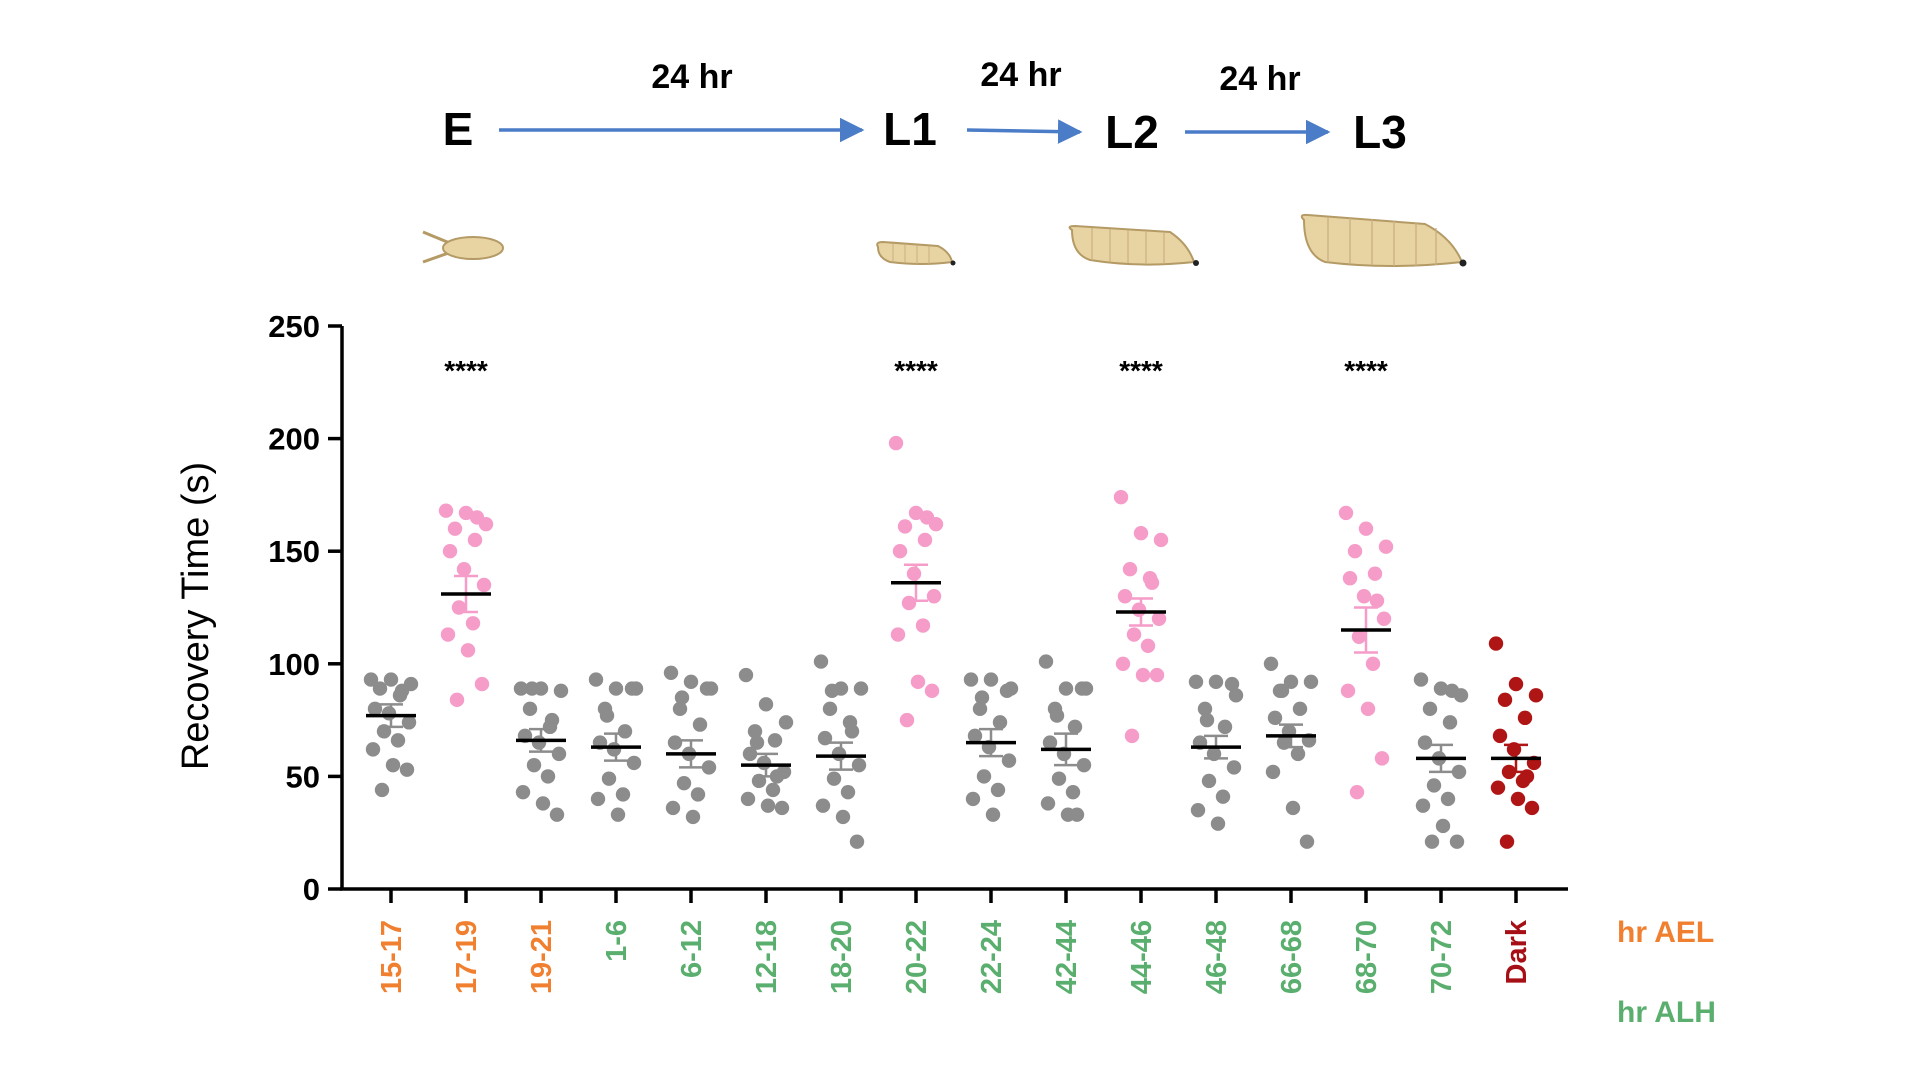  Describe the element at coordinates (294, 439) in the screenshot. I see `y-tick-label: 200` at that location.